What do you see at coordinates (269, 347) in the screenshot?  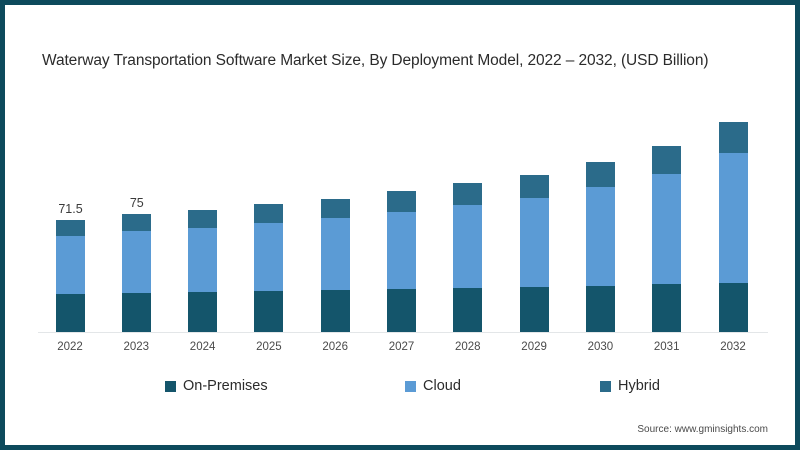 I see `x-axis-tick-label: 2025` at bounding box center [269, 347].